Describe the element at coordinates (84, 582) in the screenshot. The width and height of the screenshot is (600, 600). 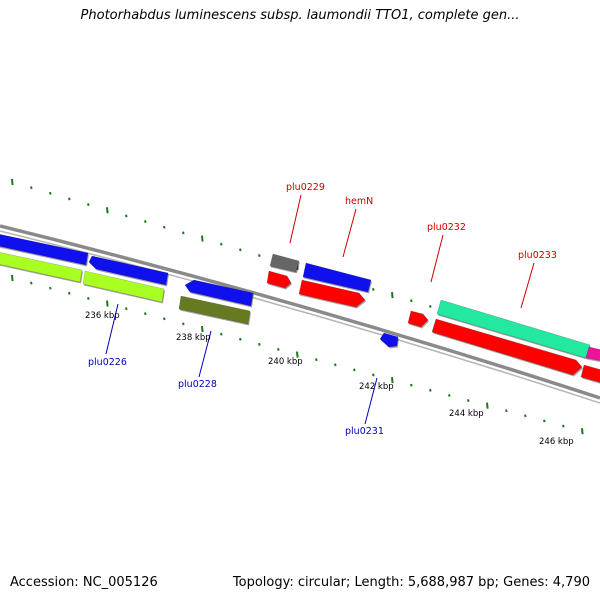
I see `accession-text: Accession: NC_005126` at that location.